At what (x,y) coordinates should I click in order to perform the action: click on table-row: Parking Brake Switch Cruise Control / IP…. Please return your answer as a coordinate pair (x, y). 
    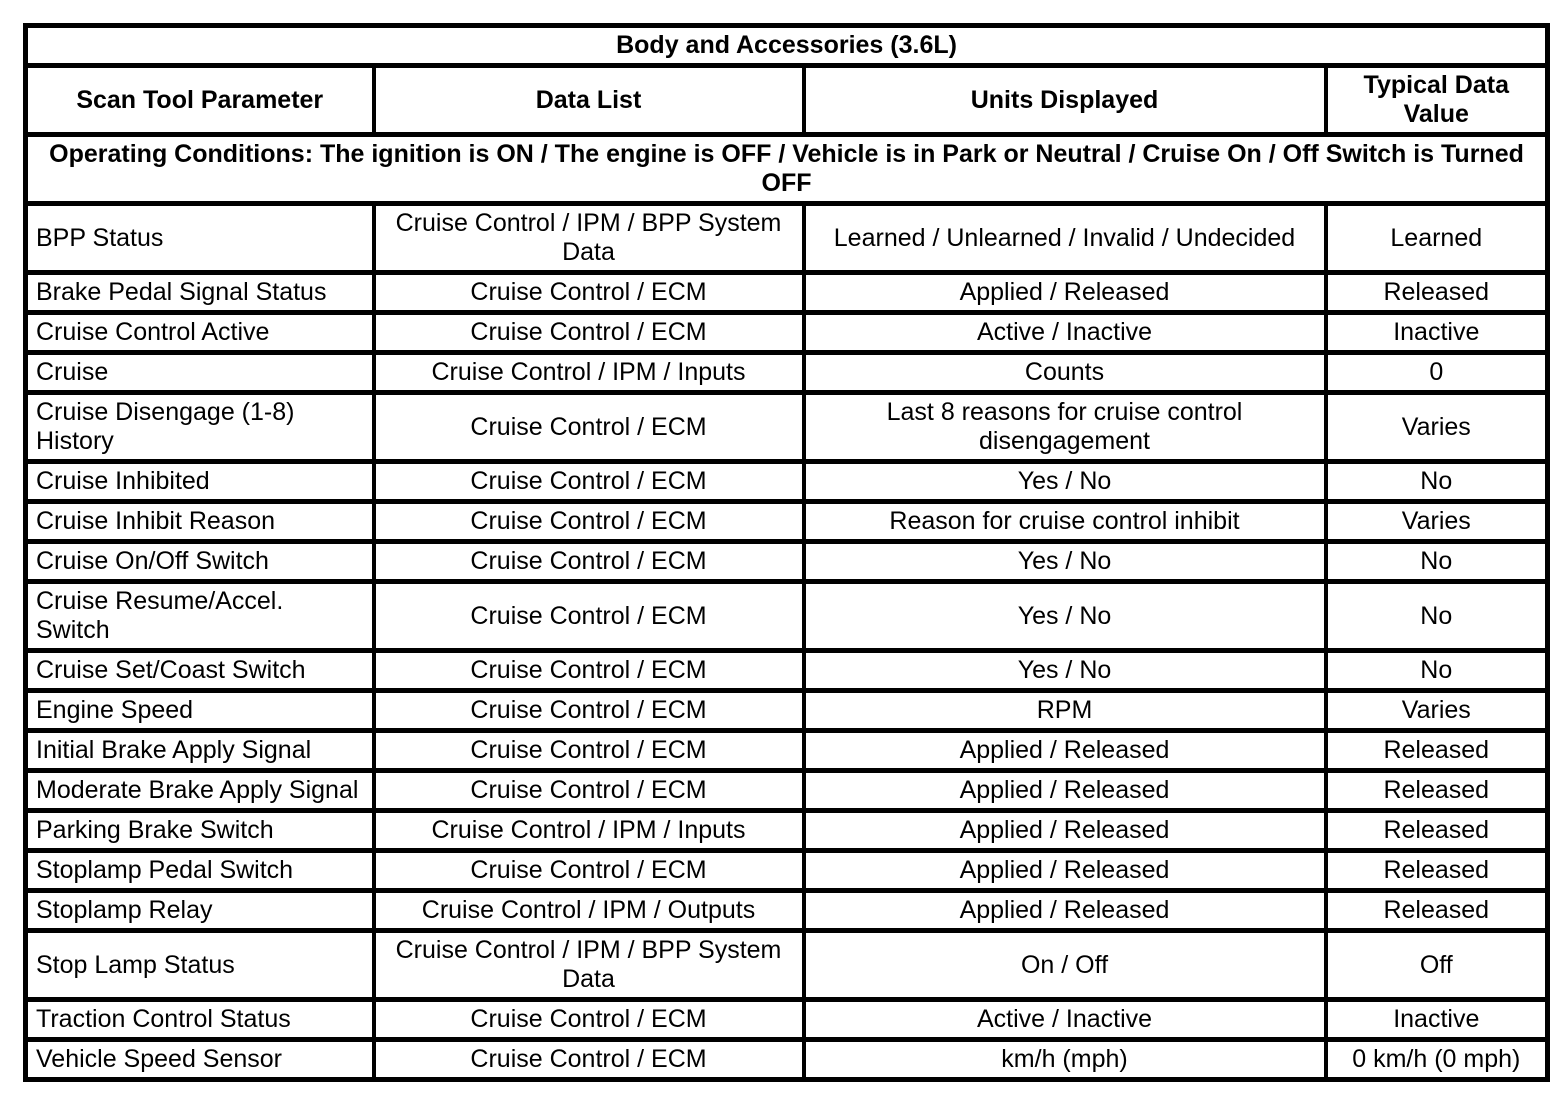
    Looking at the image, I should click on (786, 830).